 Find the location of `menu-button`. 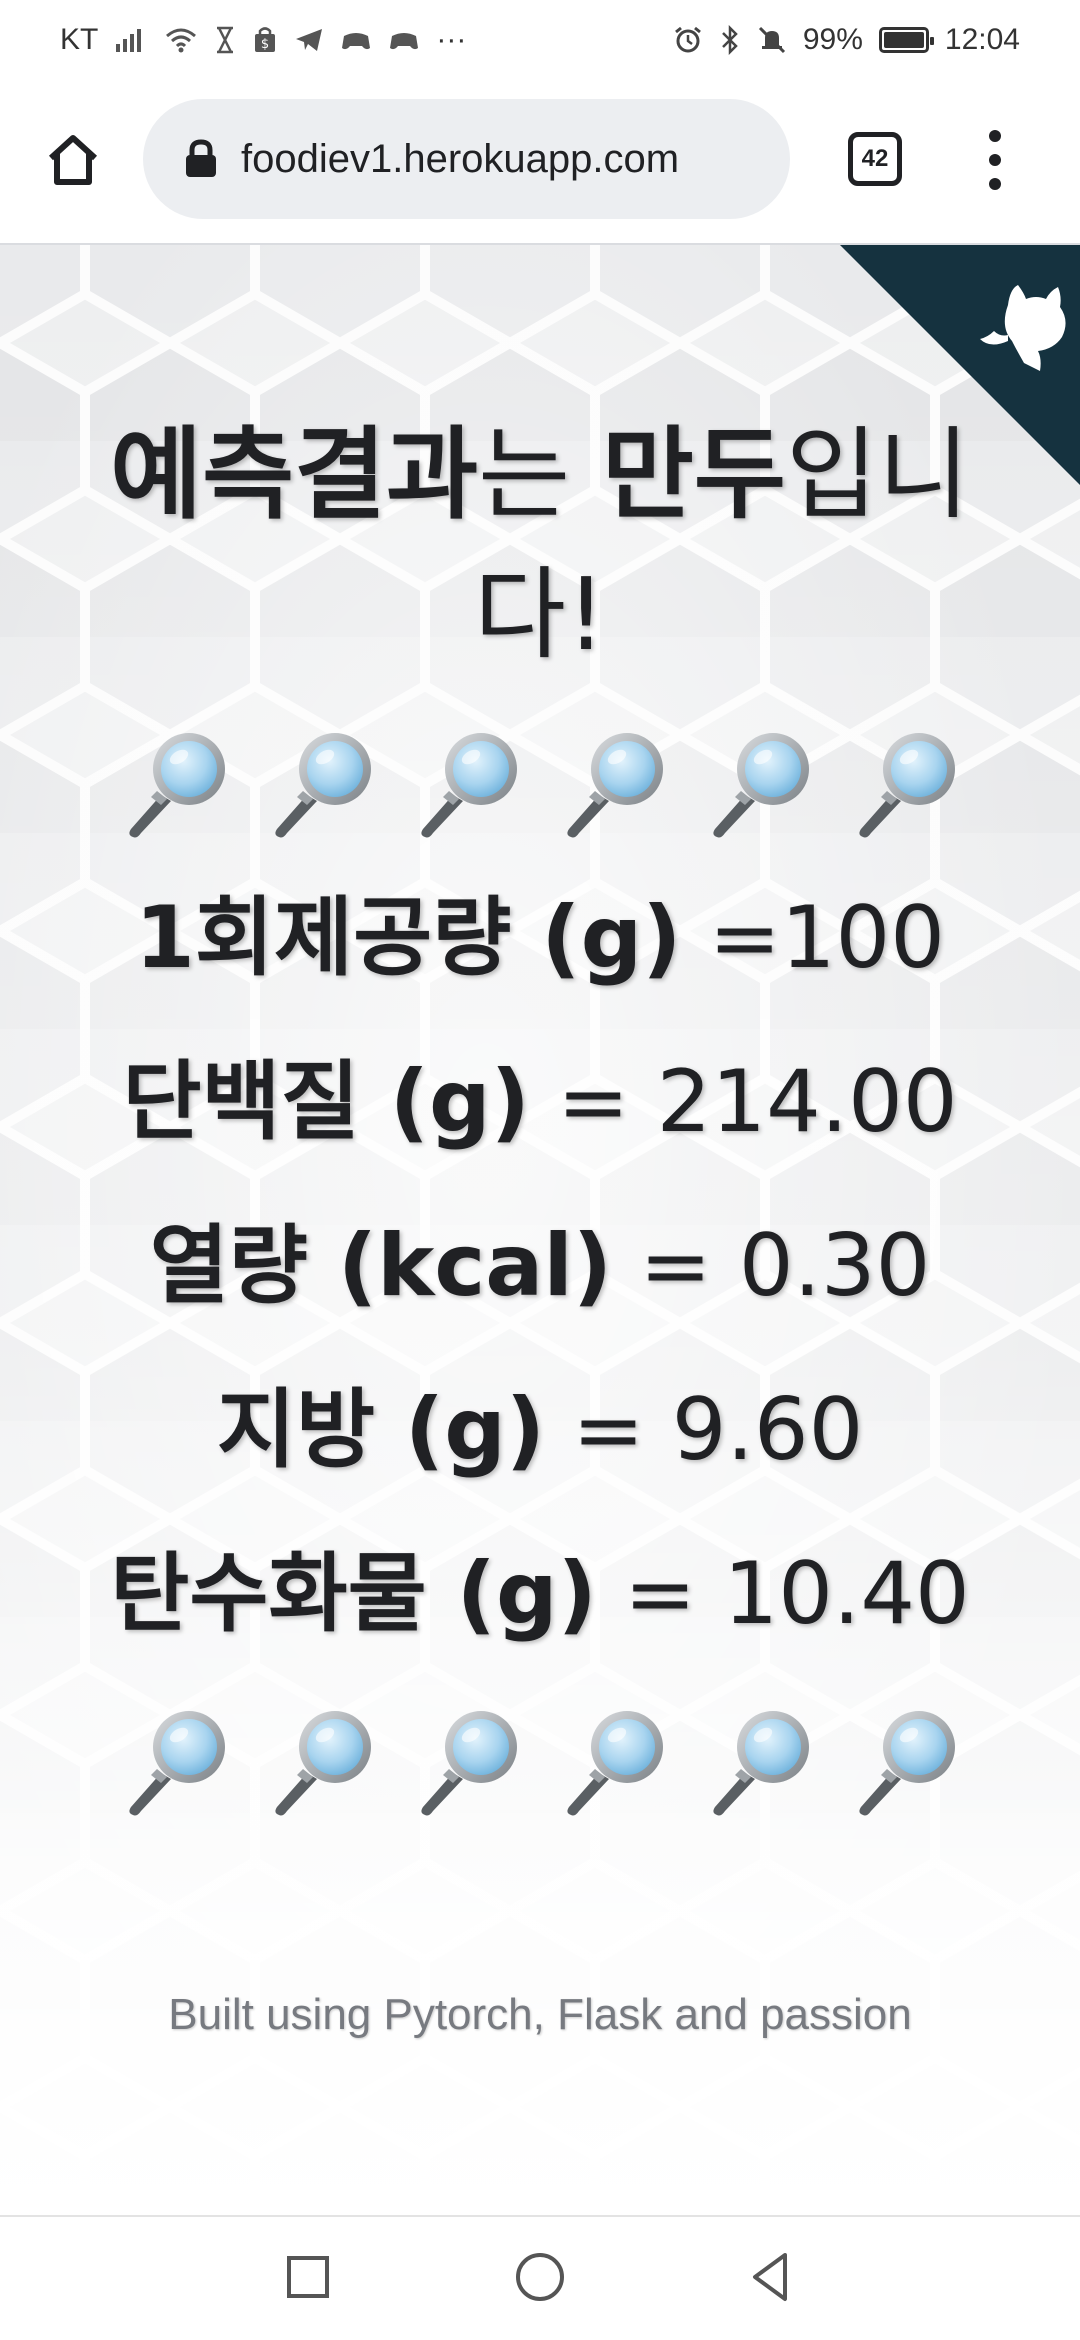

menu-button is located at coordinates (995, 160).